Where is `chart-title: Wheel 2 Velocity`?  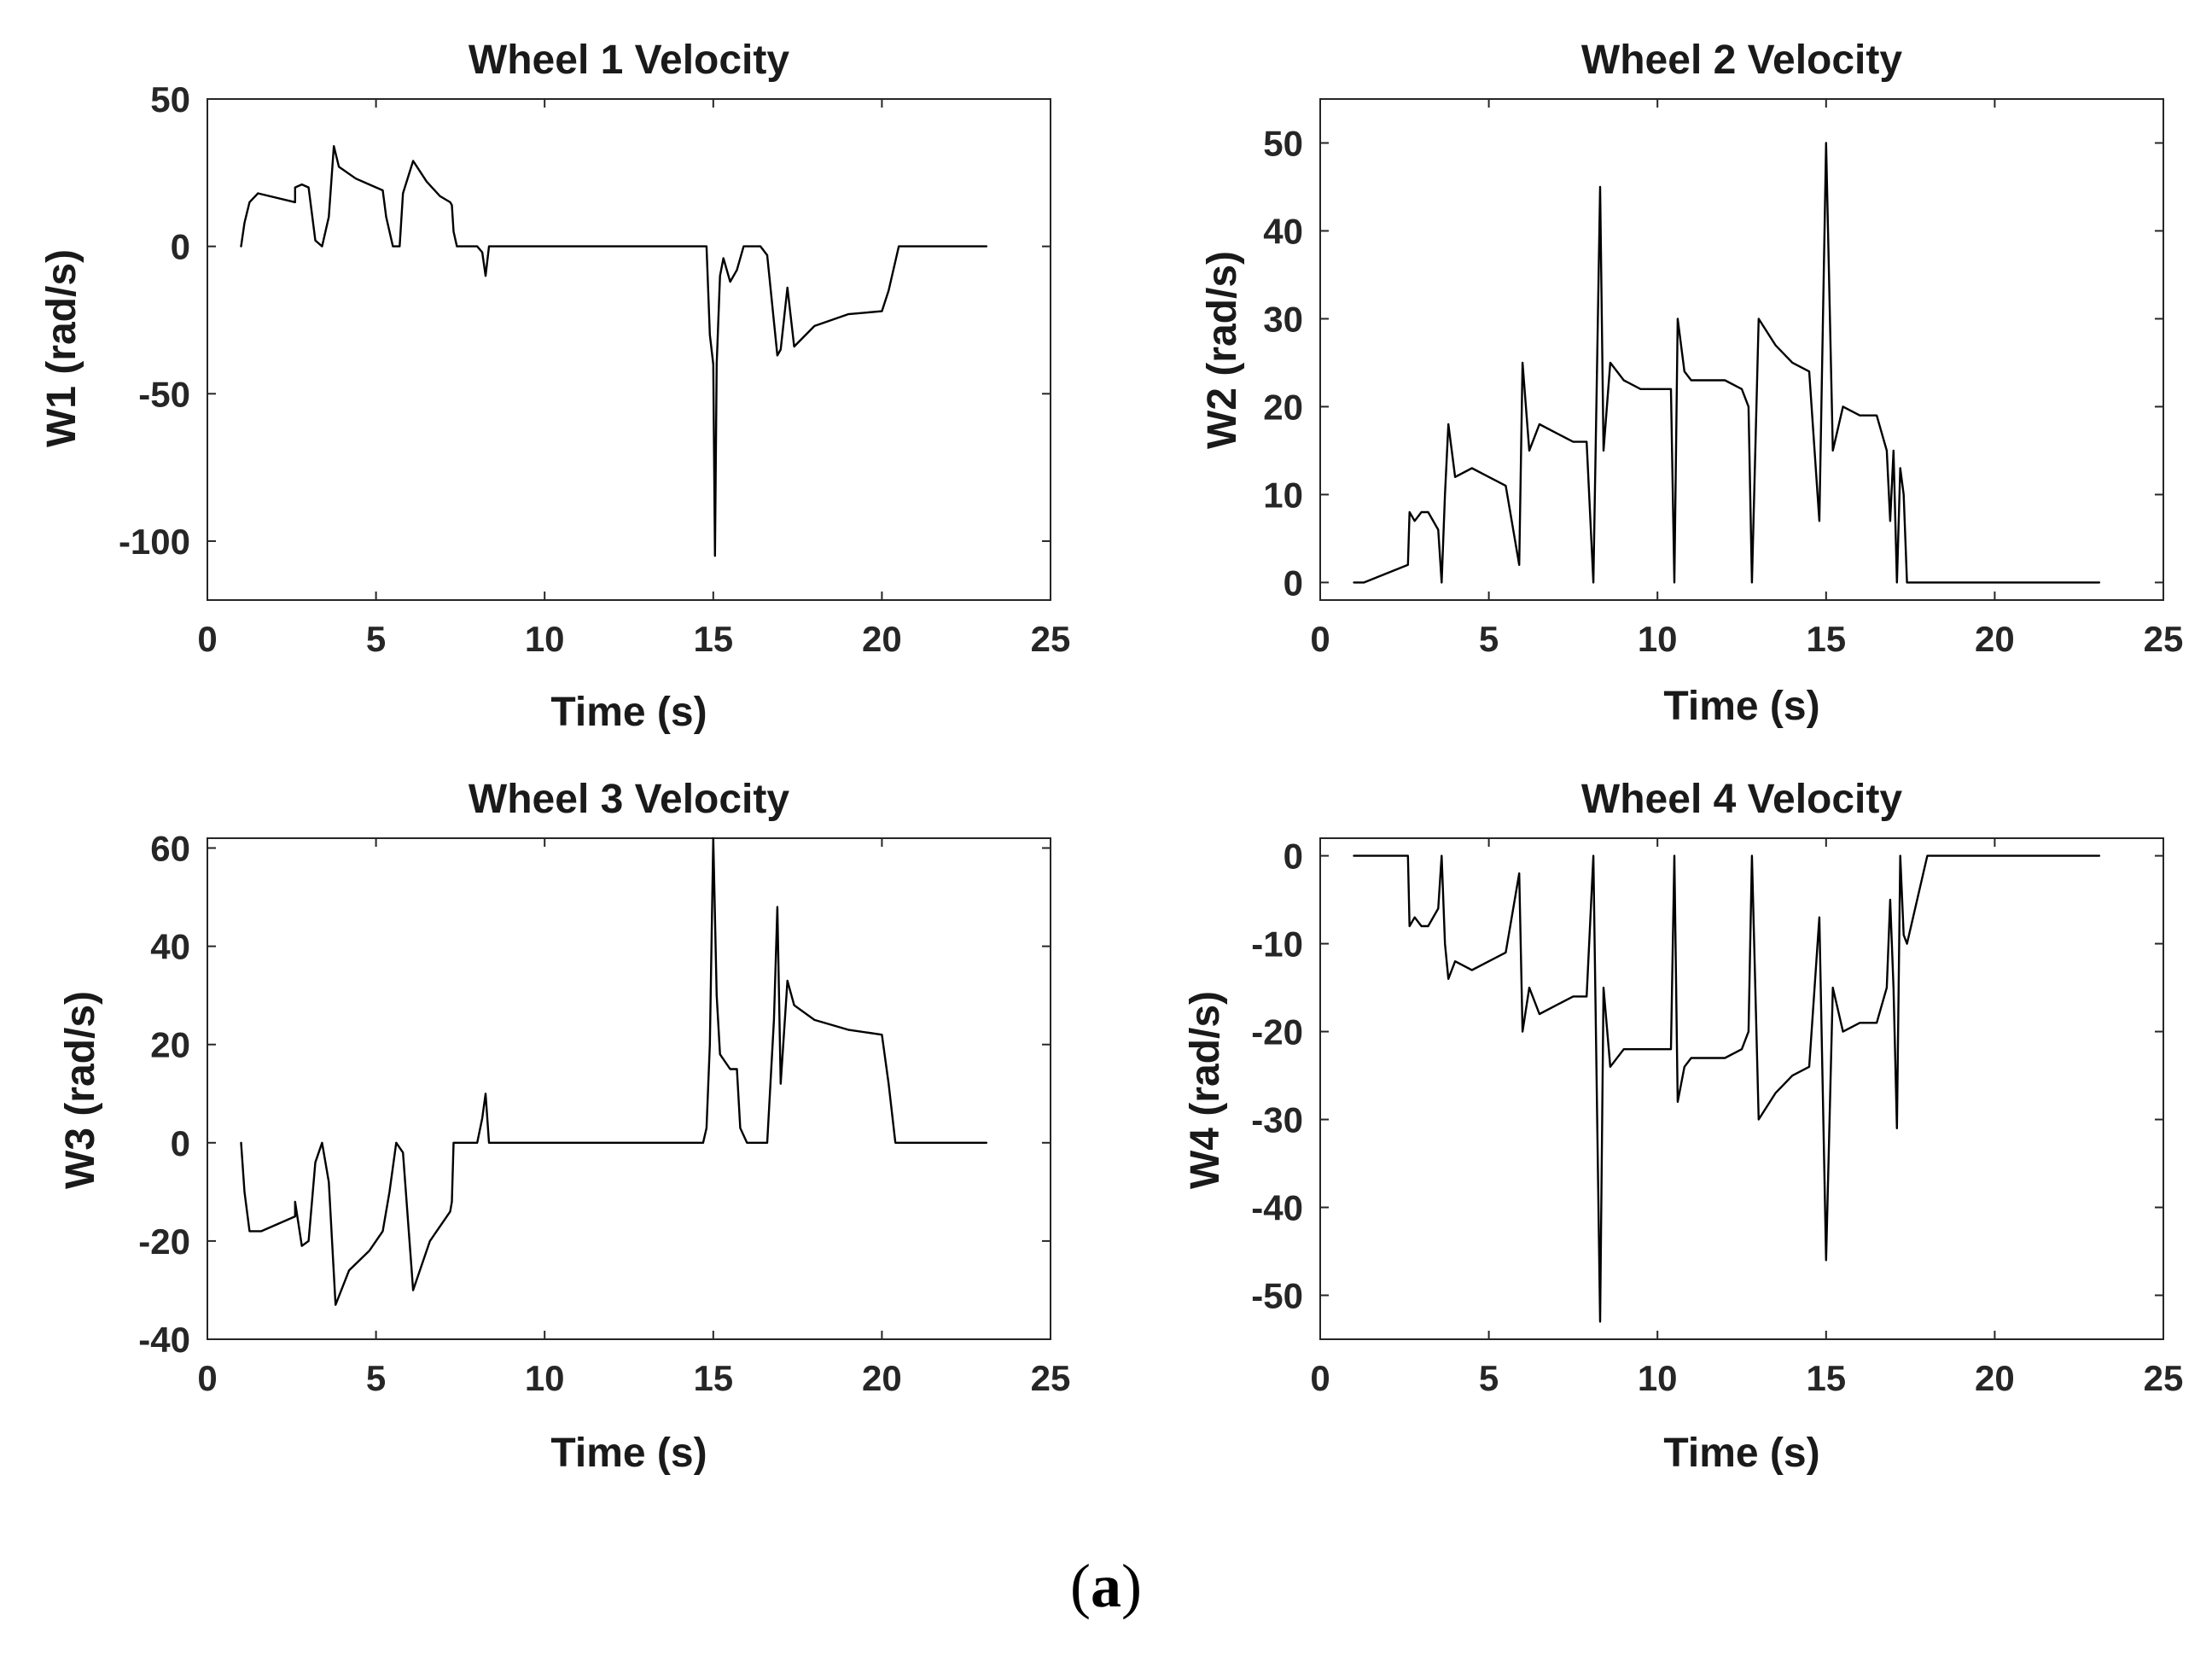
chart-title: Wheel 2 Velocity is located at coordinates (1741, 60).